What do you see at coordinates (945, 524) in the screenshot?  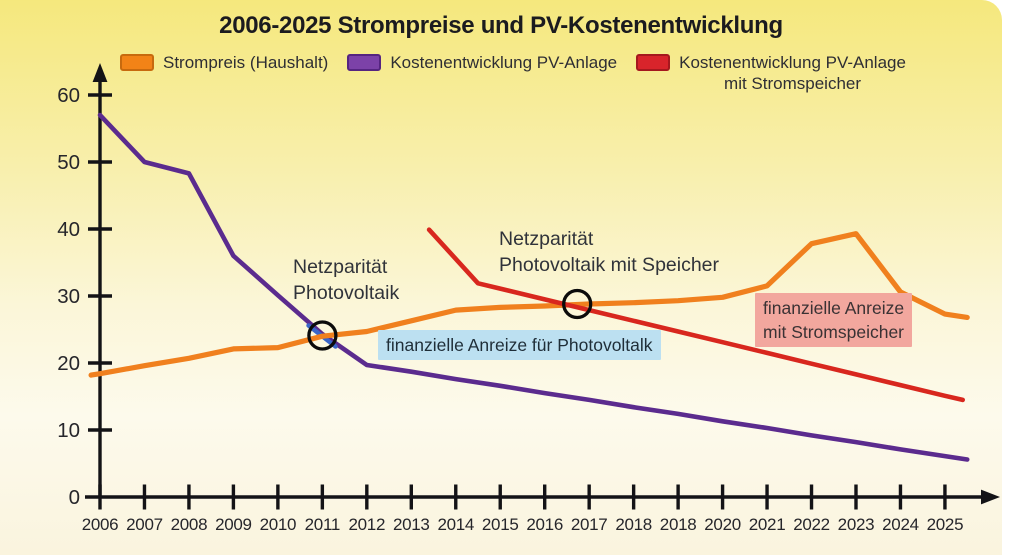 I see `x-tick-label: 2025` at bounding box center [945, 524].